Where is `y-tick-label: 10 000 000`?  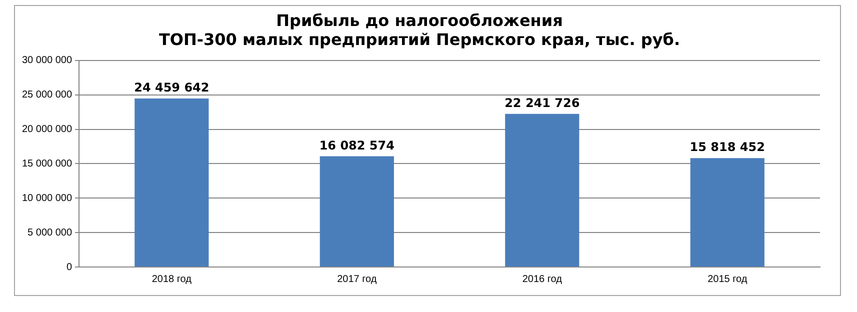
y-tick-label: 10 000 000 is located at coordinates (47, 198).